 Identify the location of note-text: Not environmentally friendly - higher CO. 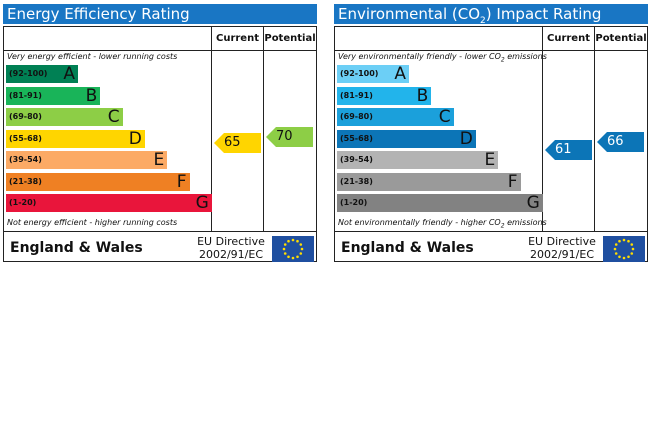
(419, 222).